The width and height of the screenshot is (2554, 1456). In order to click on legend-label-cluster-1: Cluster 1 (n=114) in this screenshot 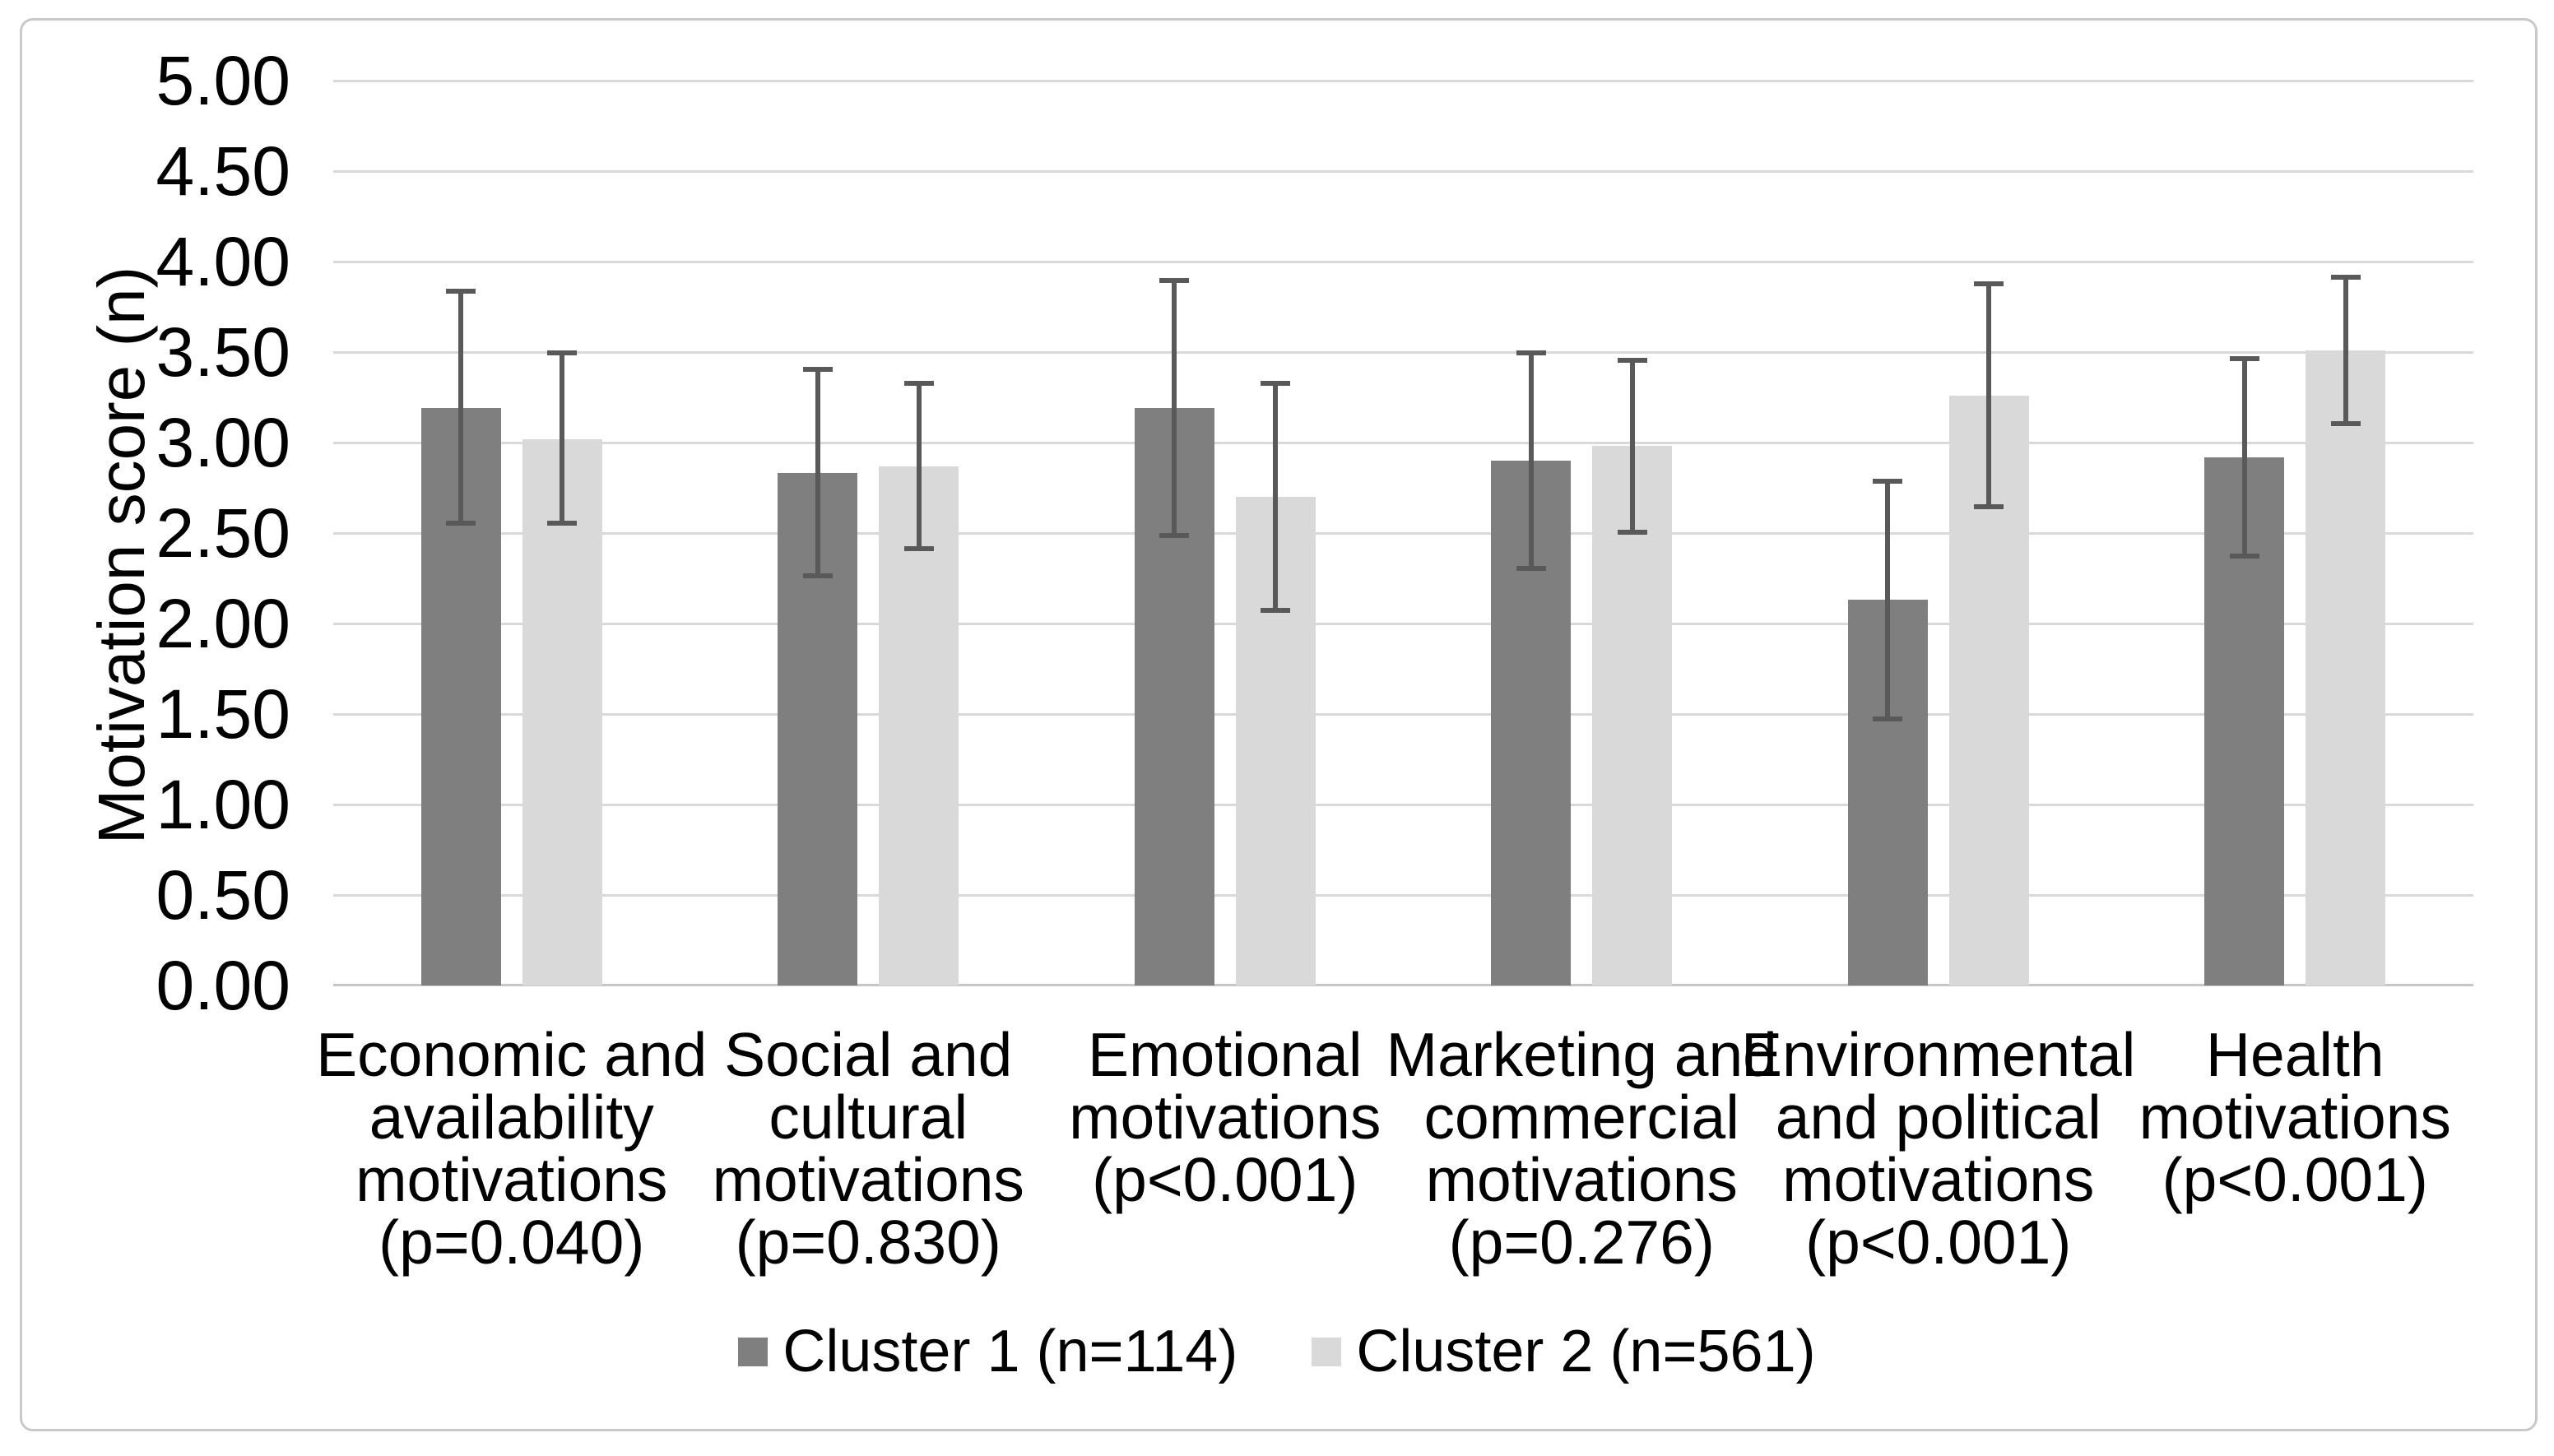, I will do `click(1010, 1351)`.